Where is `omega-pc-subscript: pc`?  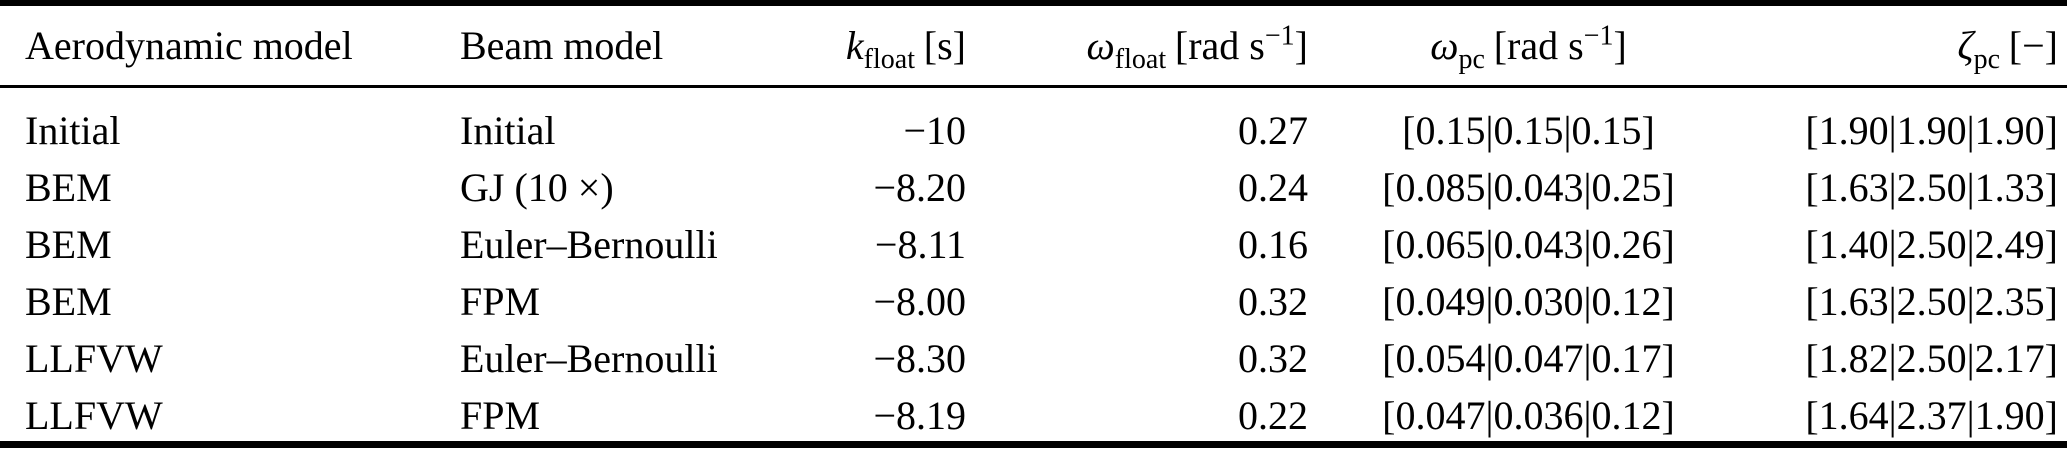
omega-pc-subscript: pc is located at coordinates (1471, 59).